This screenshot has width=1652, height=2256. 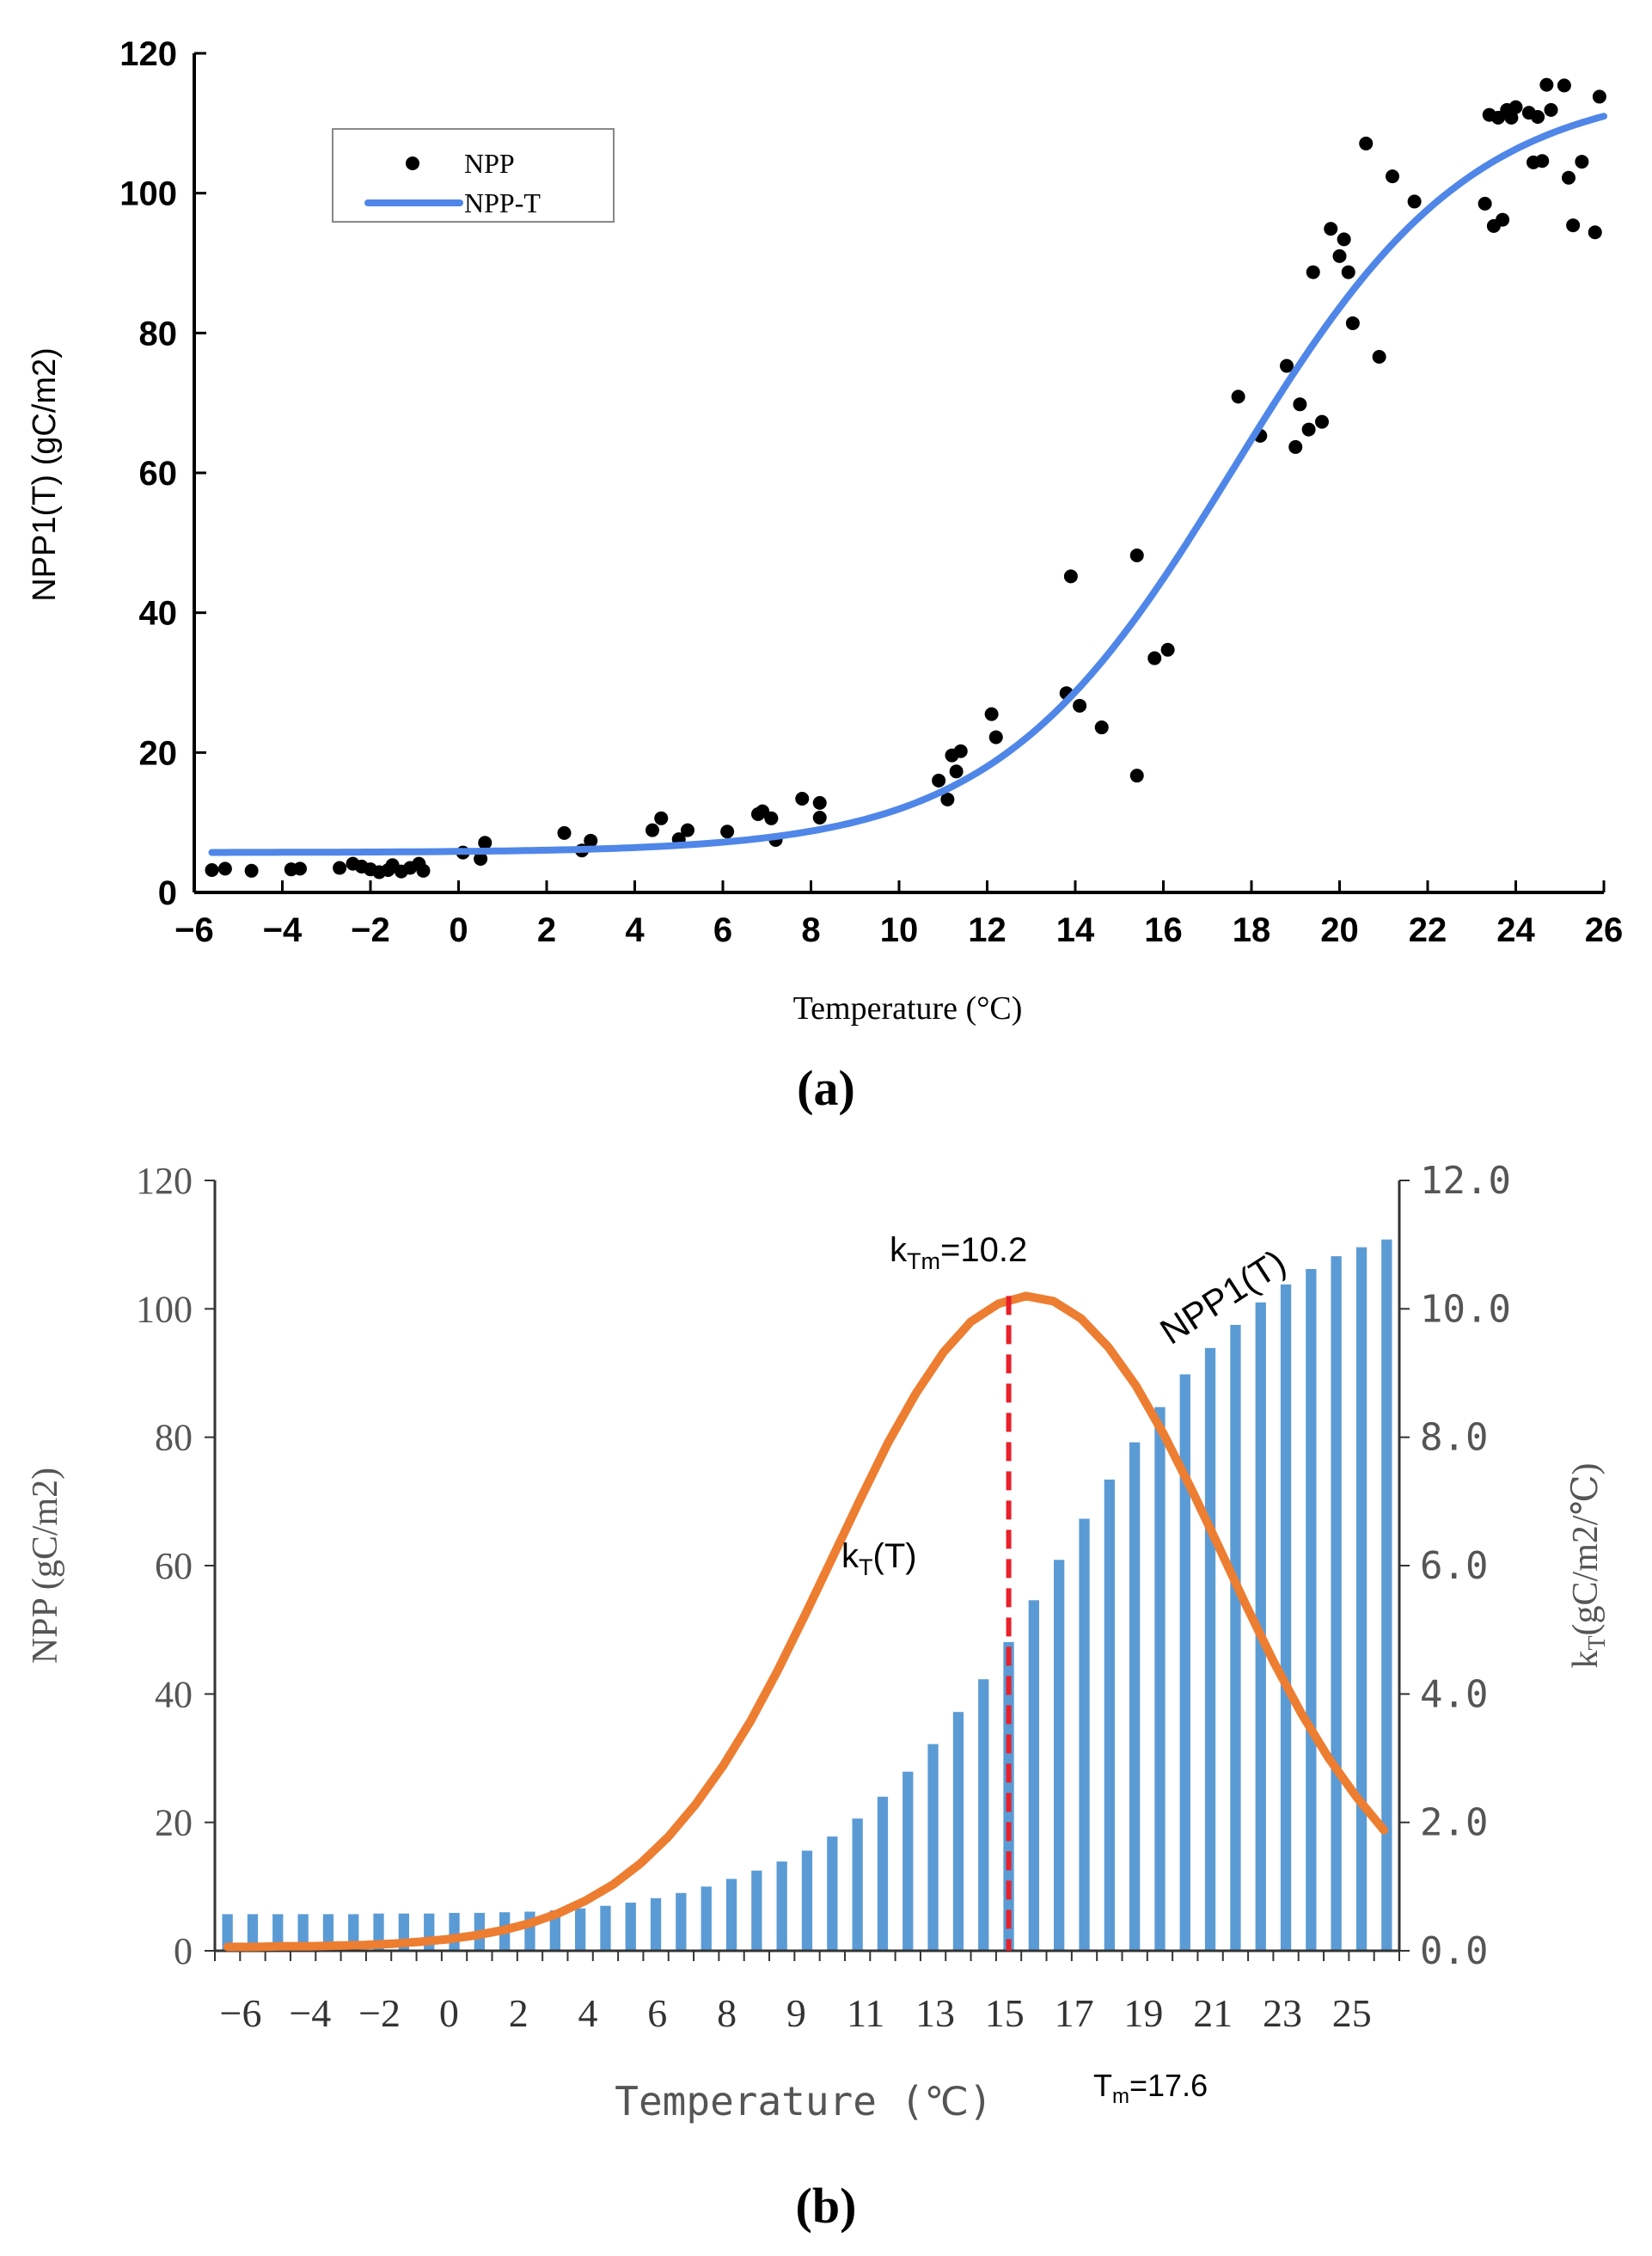 I want to click on npp1-curve-label: NPP1(T), so click(x=1223, y=1296).